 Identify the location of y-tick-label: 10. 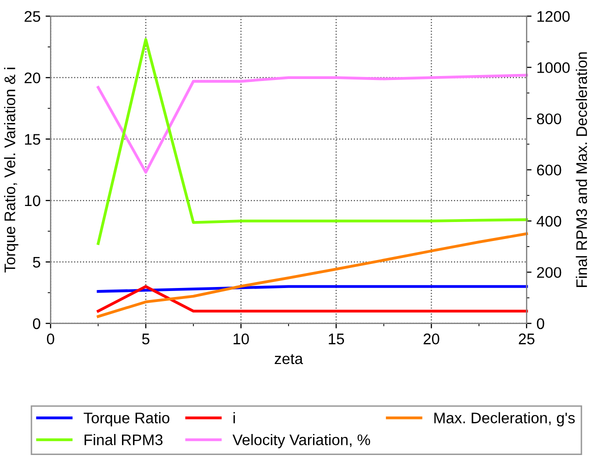
(32, 200).